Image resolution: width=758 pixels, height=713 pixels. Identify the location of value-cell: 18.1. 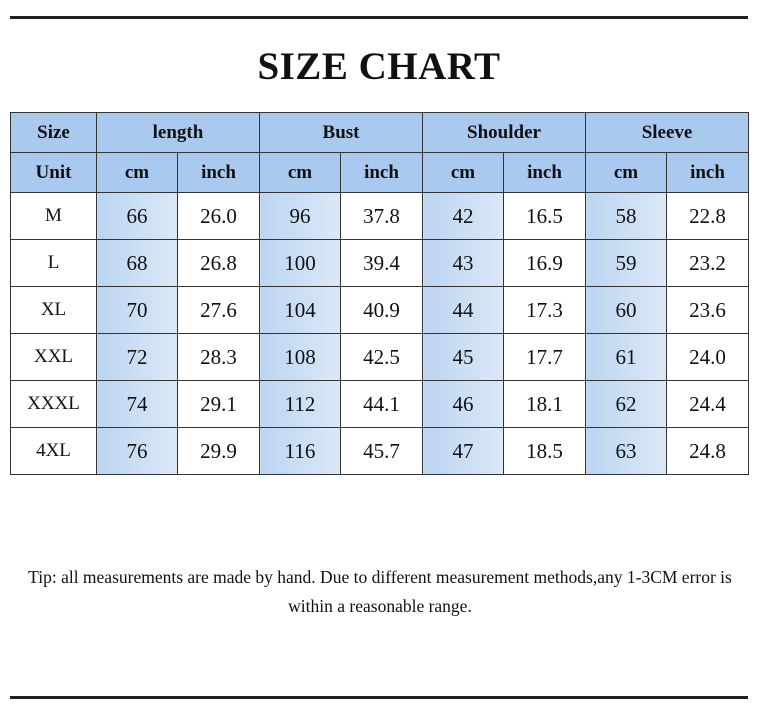
(544, 404).